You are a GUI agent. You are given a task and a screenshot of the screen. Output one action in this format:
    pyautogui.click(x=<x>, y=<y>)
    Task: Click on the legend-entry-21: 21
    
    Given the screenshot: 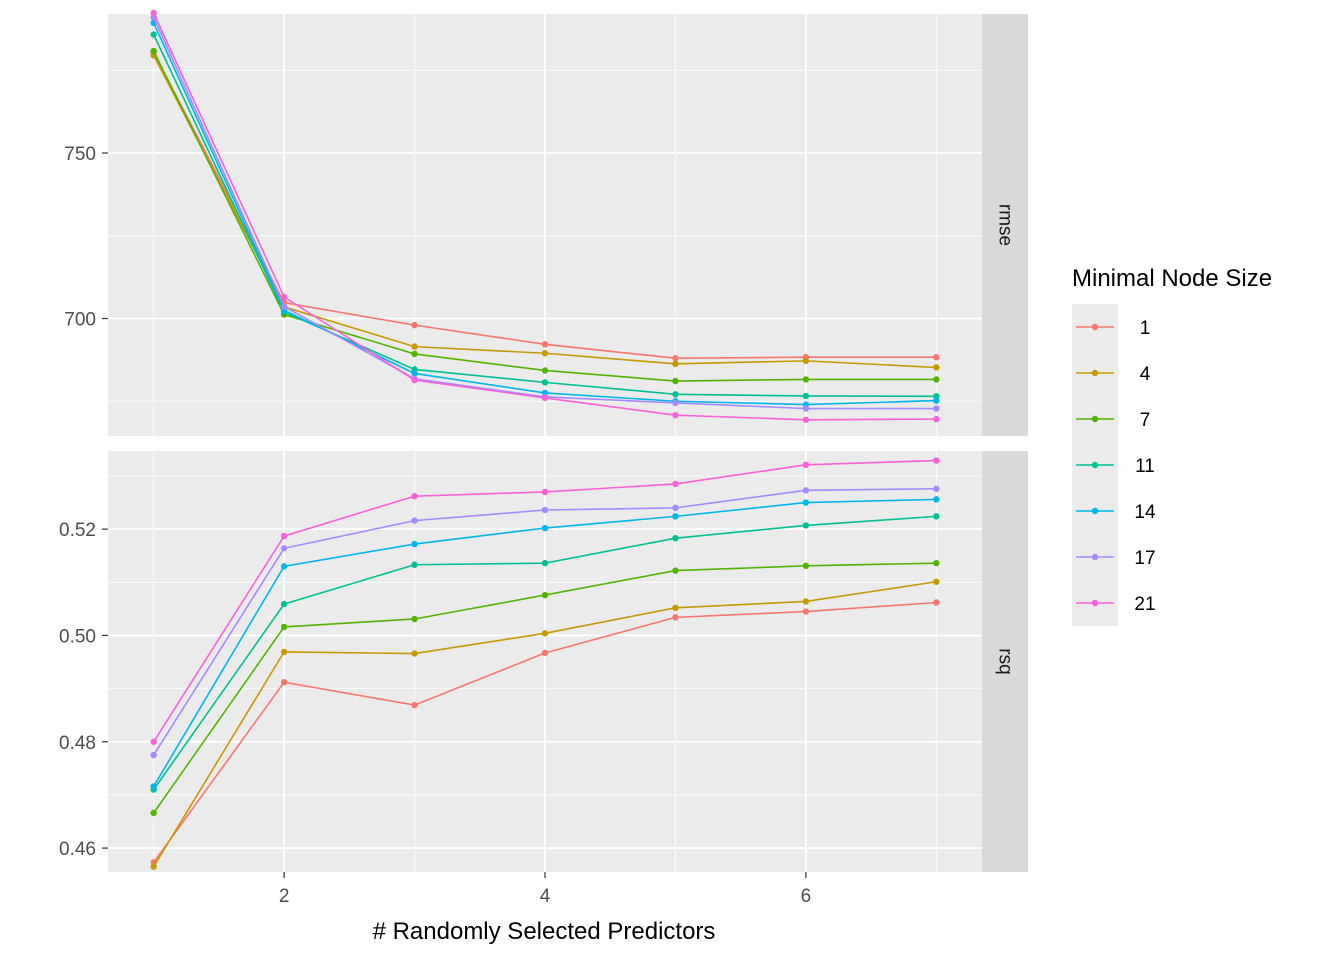 What is the action you would take?
    pyautogui.click(x=1116, y=604)
    